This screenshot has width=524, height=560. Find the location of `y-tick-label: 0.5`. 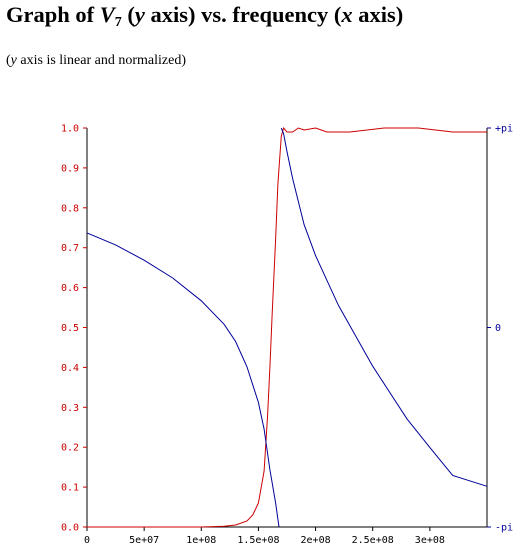

y-tick-label: 0.5 is located at coordinates (70, 328).